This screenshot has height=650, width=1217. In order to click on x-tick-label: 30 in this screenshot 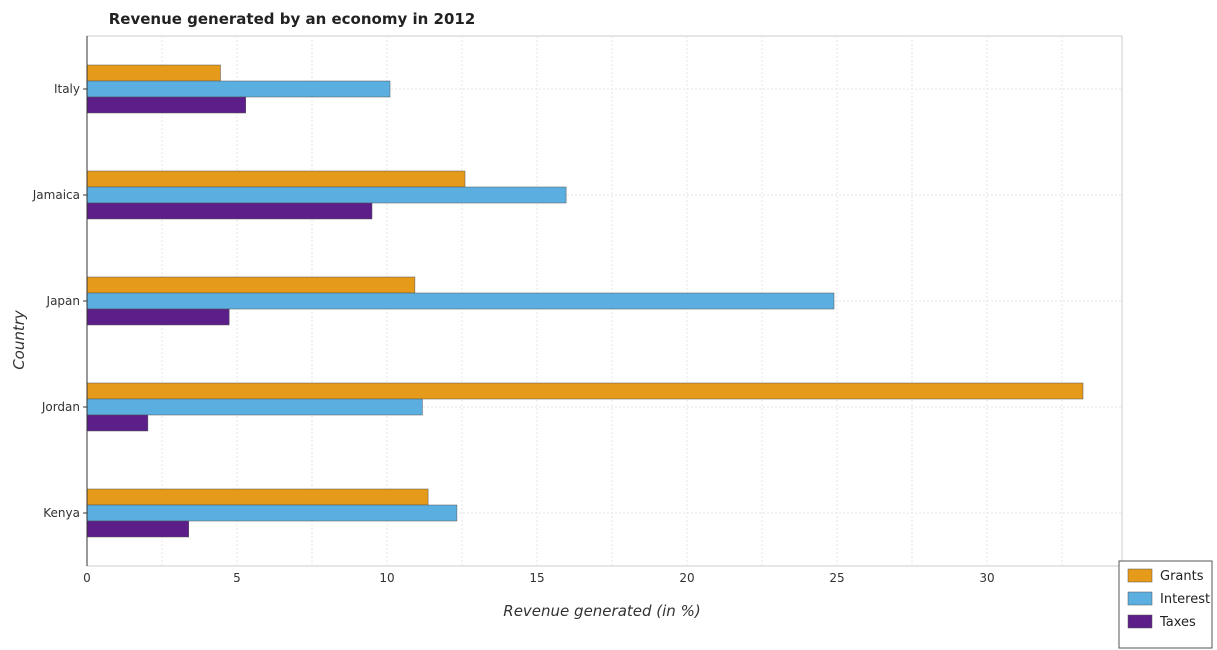, I will do `click(986, 578)`.